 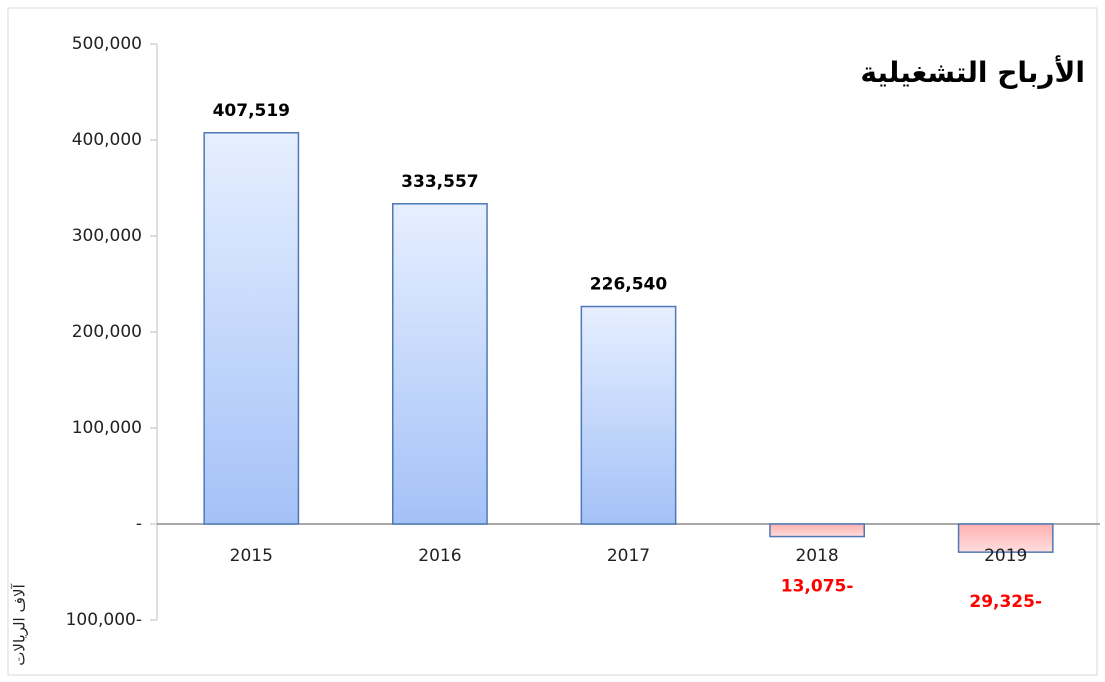 I want to click on x-tick-label: 2018, so click(x=816, y=556).